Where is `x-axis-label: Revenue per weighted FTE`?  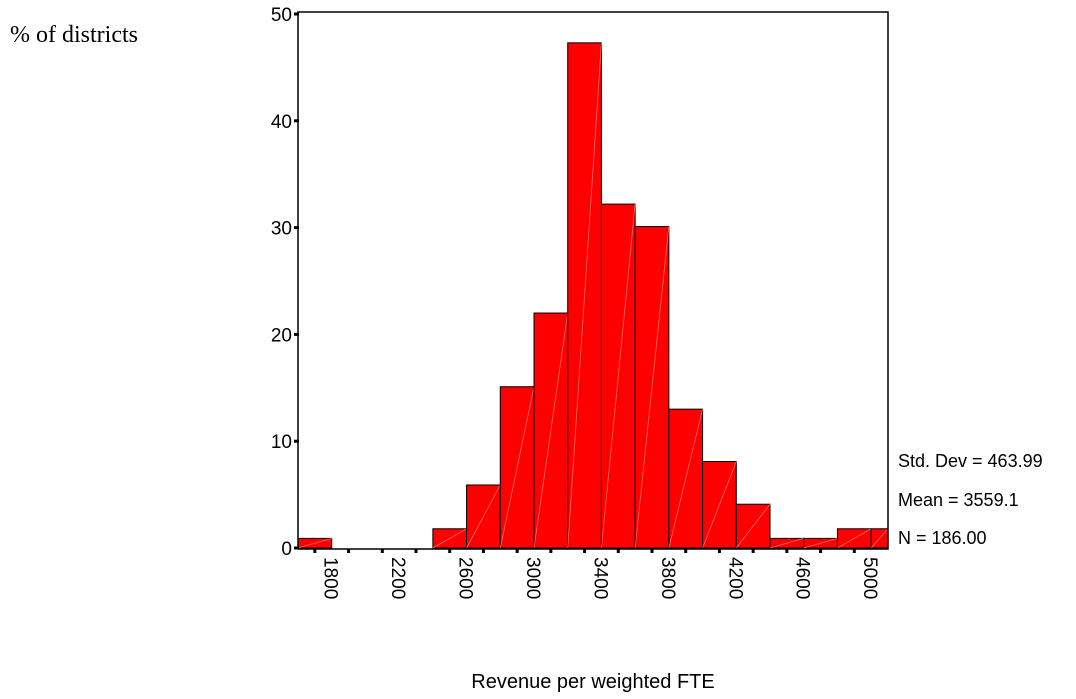 x-axis-label: Revenue per weighted FTE is located at coordinates (592, 682).